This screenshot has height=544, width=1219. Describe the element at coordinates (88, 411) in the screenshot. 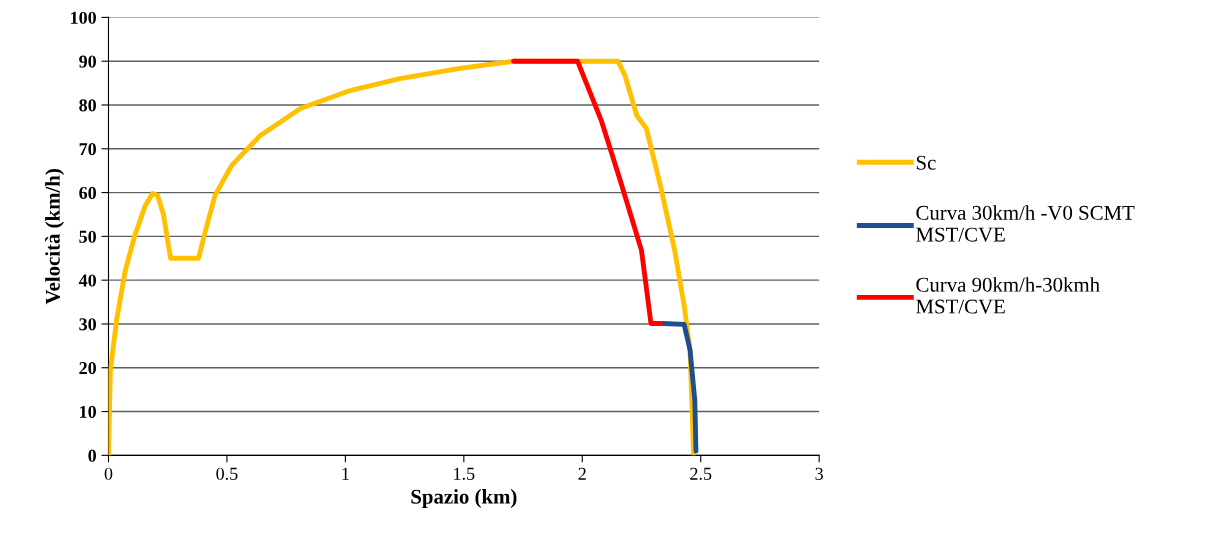

I see `y-tick-label: 10` at that location.